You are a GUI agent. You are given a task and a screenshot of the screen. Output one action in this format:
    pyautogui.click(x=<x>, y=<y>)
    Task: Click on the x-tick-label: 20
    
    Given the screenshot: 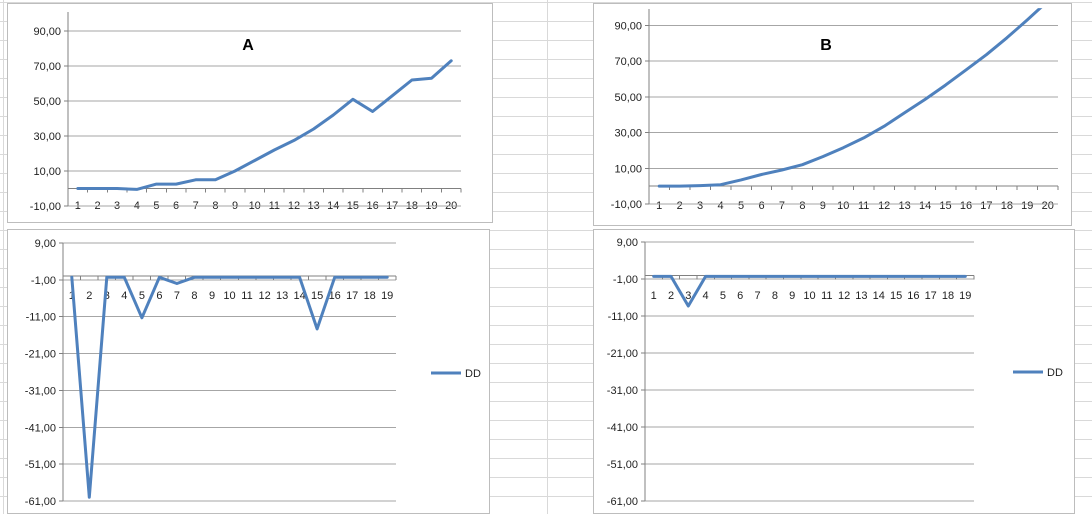 What is the action you would take?
    pyautogui.click(x=1048, y=206)
    